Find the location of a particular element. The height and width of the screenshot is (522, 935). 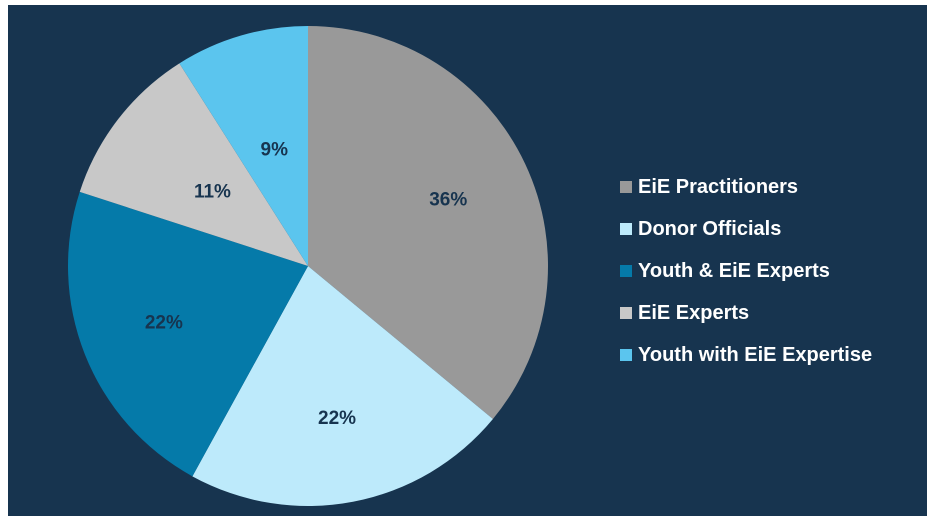

pie-slice-youth-and-eie-experts is located at coordinates (188, 334).